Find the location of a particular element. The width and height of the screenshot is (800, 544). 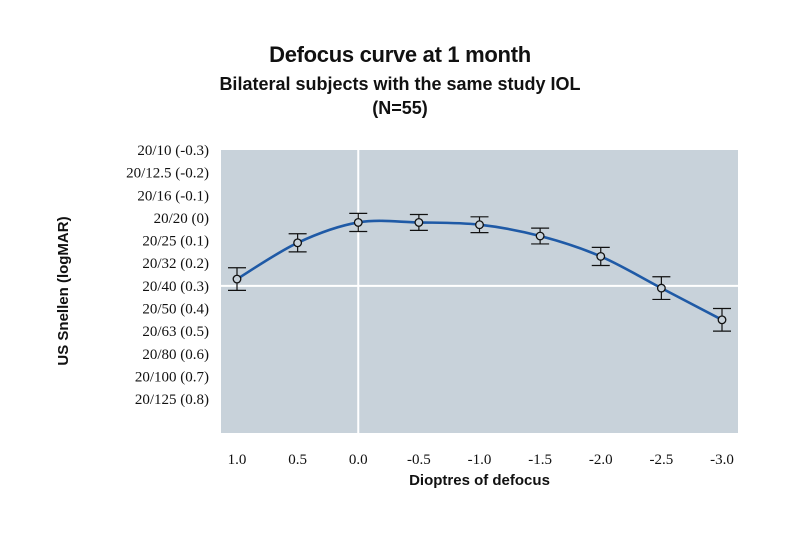

chart-title: Defocus curve at 1 month is located at coordinates (400, 54).